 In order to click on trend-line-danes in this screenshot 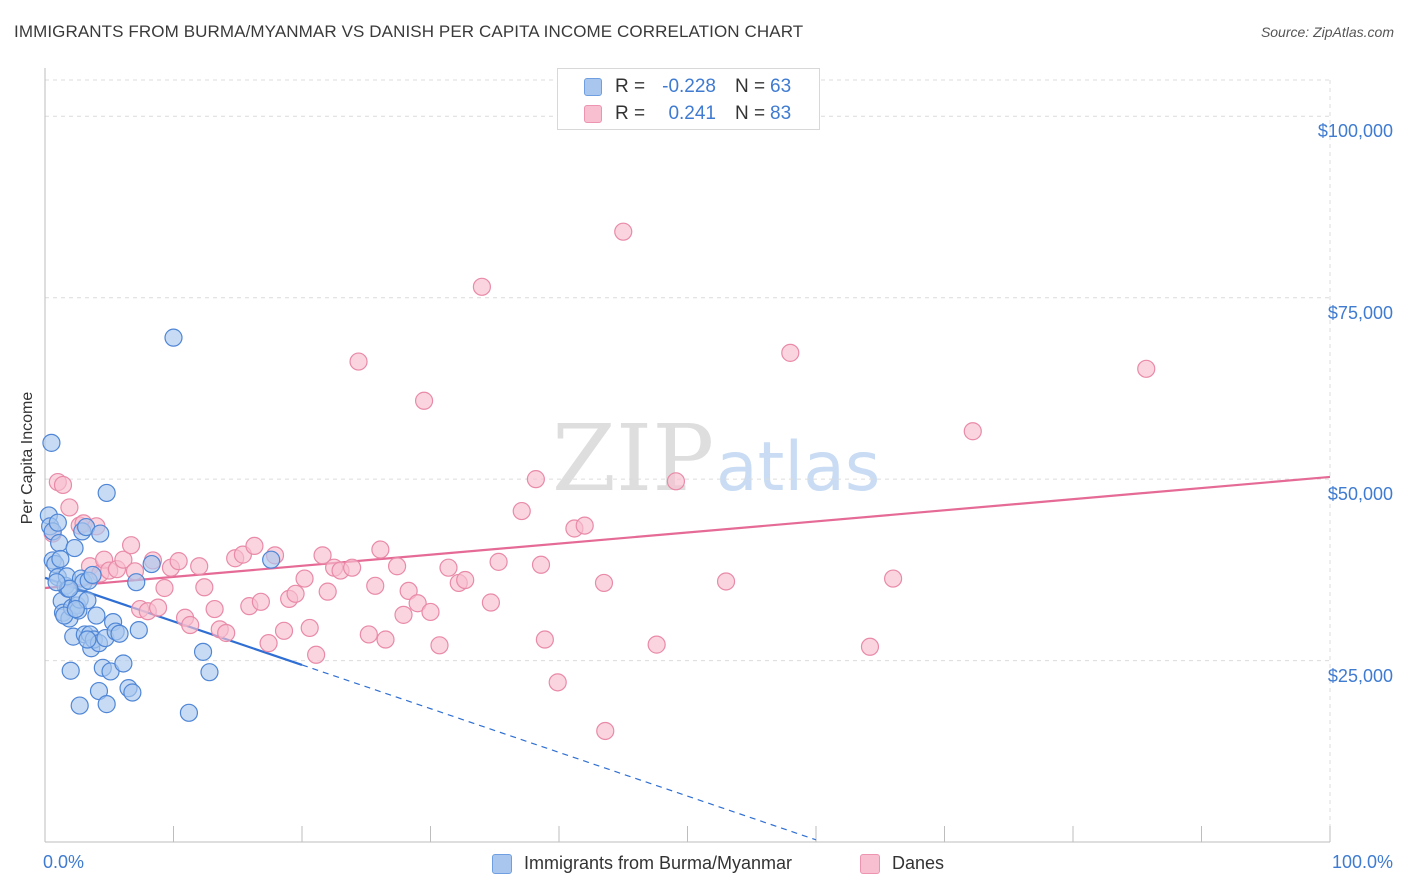, I will do `click(687, 532)`.